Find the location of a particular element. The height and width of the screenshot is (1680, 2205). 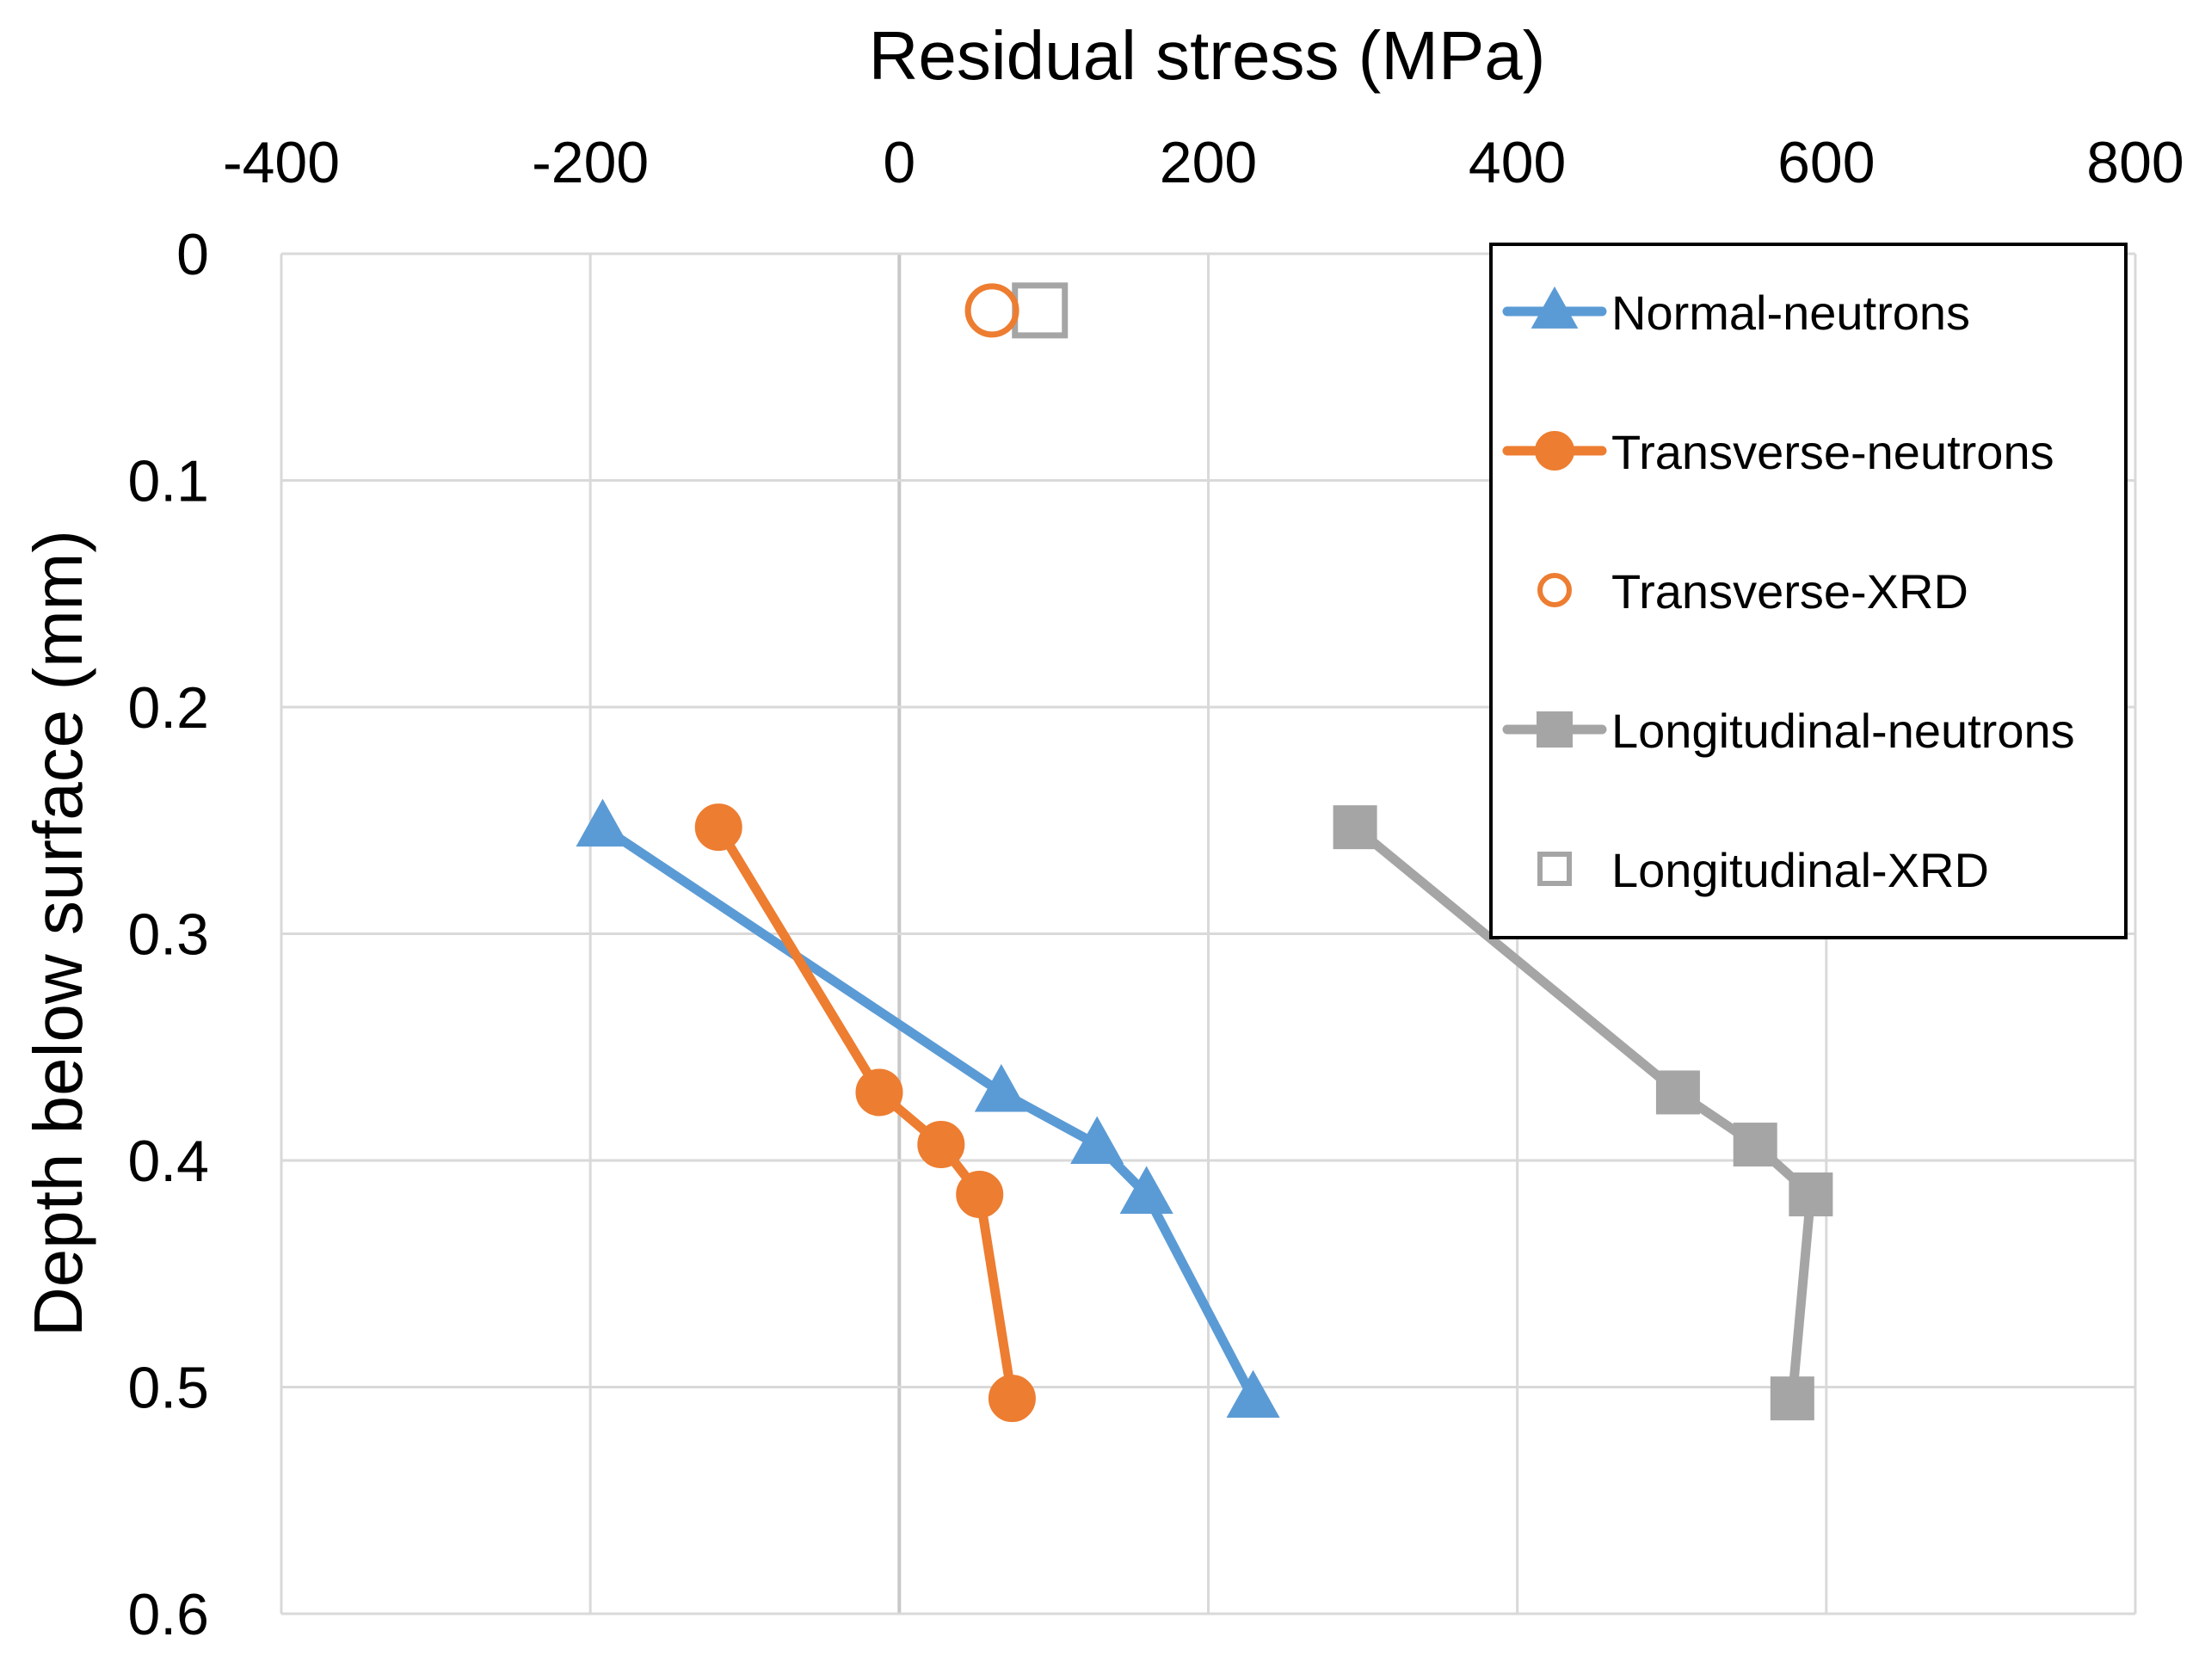

legend-label-longitudinal-neutrons: Longitudinal-neutrons is located at coordinates (1843, 731).